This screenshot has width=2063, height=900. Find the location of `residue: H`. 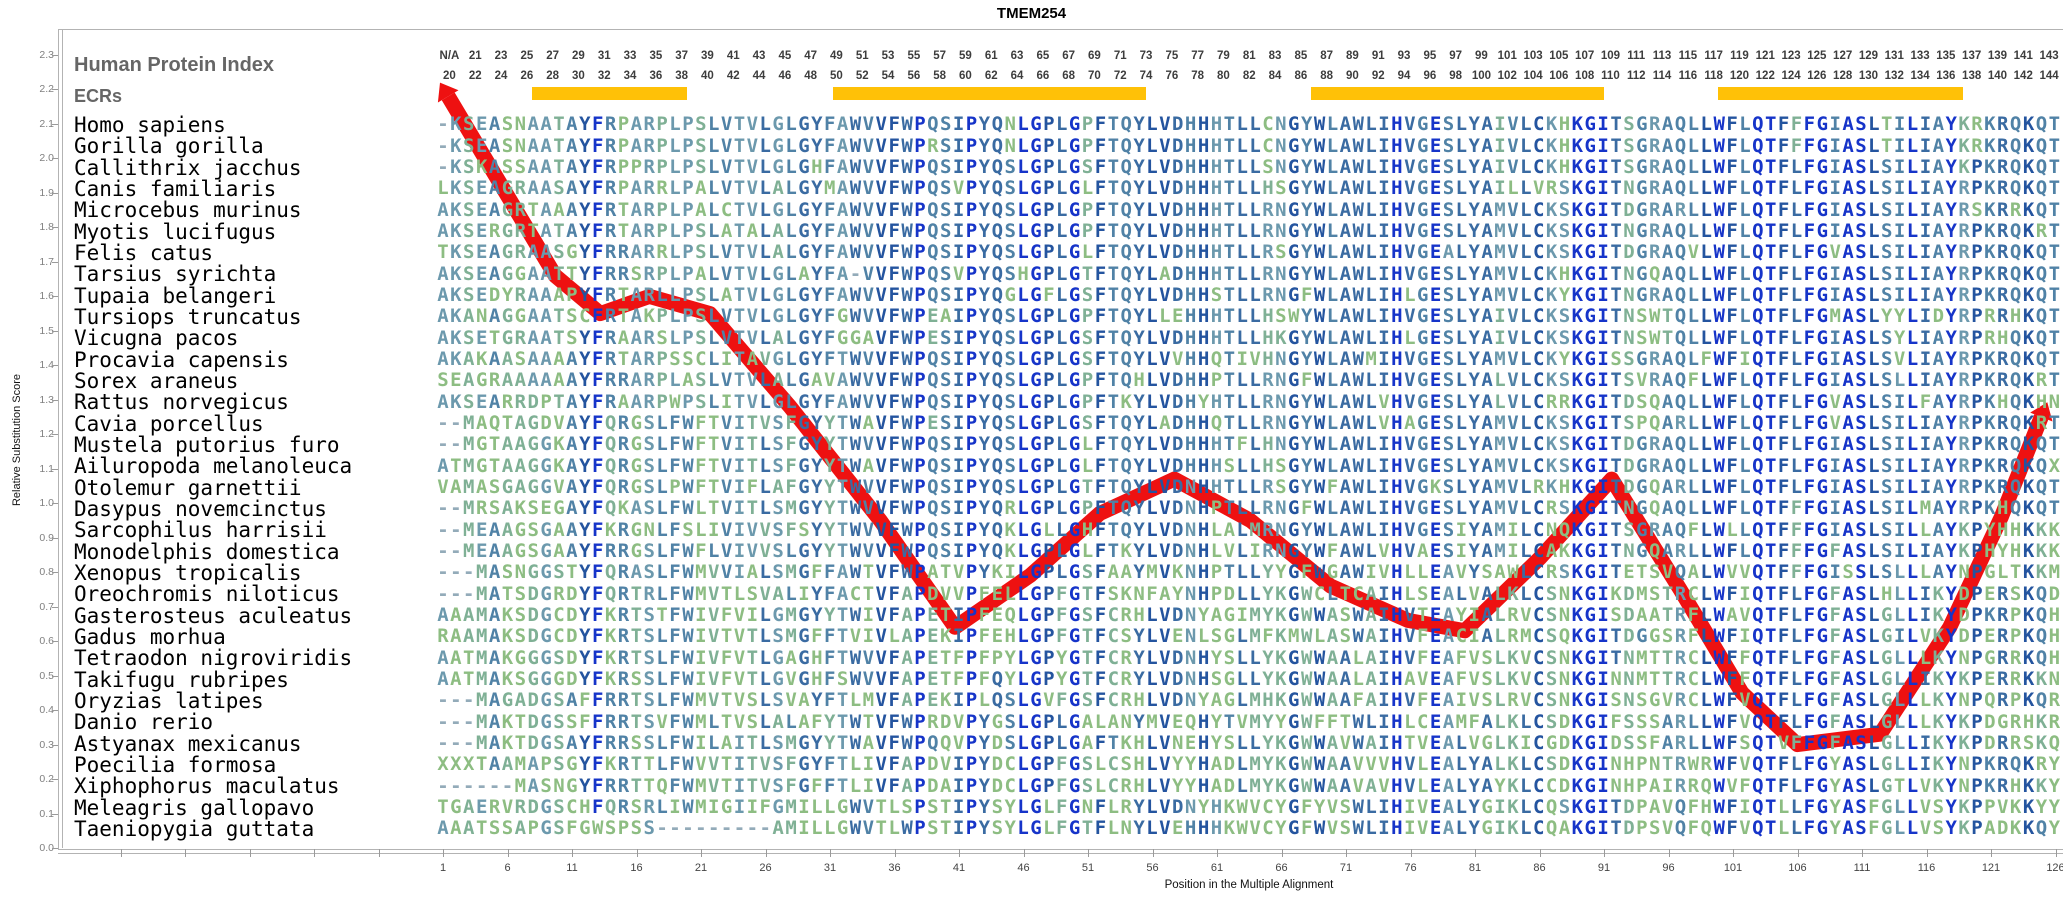

residue: H is located at coordinates (1139, 700).